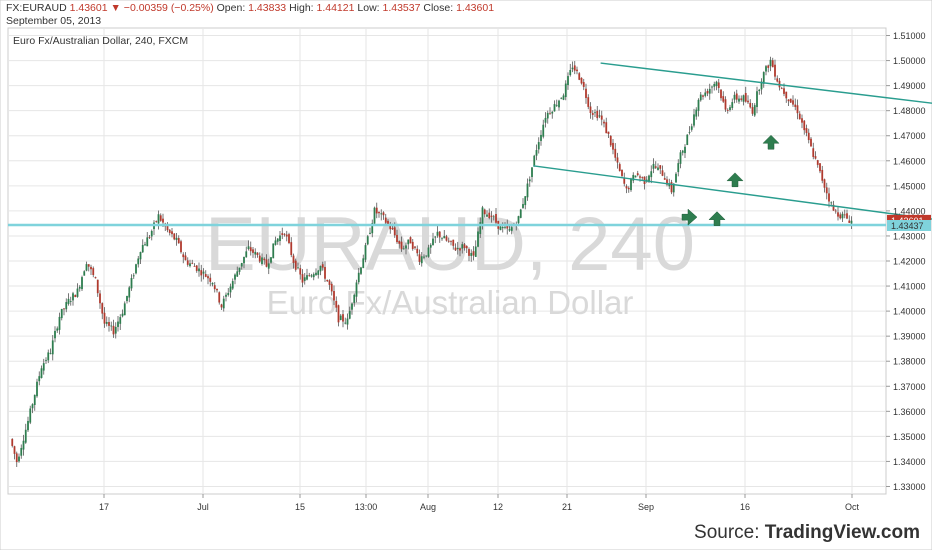  Describe the element at coordinates (36, 8) in the screenshot. I see `symbol: FX:EURAUD` at that location.